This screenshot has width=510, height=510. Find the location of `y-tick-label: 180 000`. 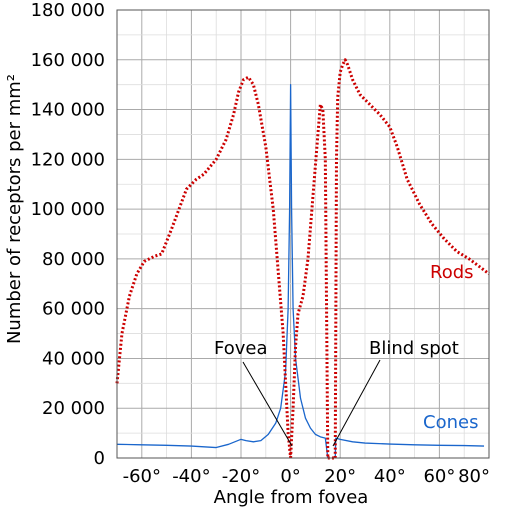

y-tick-label: 180 000 is located at coordinates (68, 10).